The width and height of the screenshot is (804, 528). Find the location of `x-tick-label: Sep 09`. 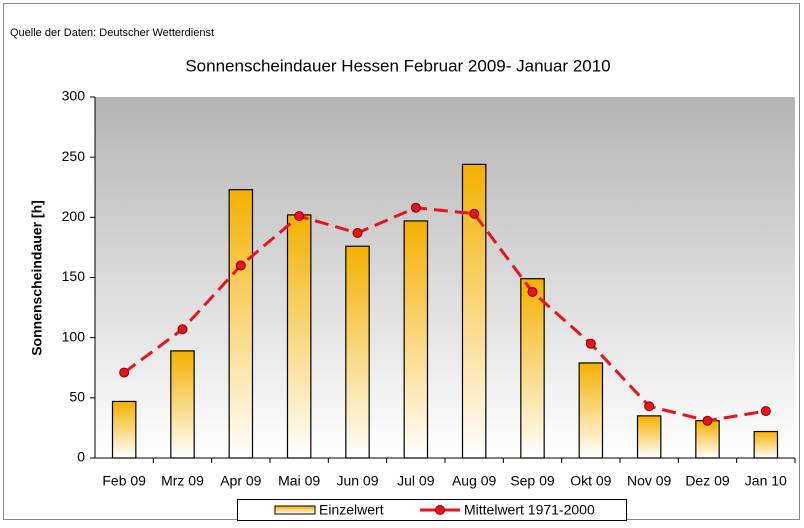

x-tick-label: Sep 09 is located at coordinates (532, 481).